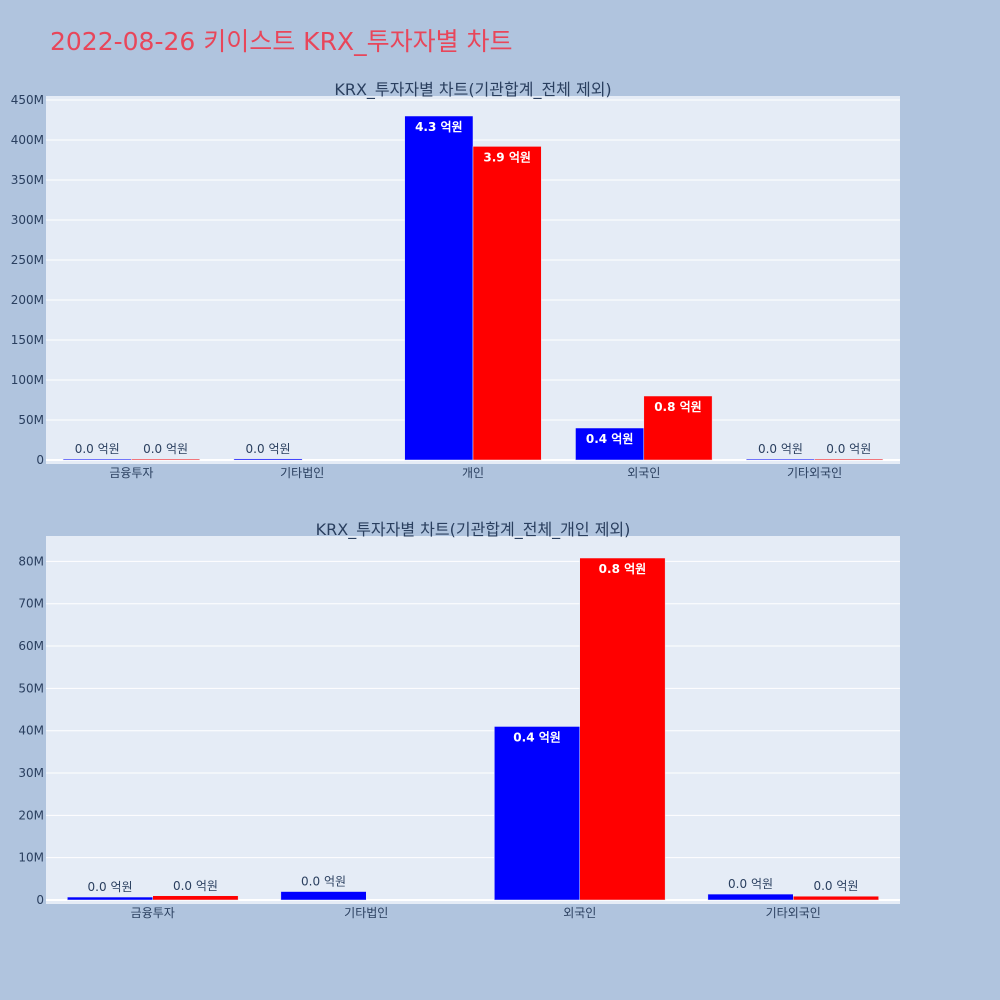 This screenshot has height=1000, width=1000. What do you see at coordinates (27, 340) in the screenshot?
I see `y-tick-label: 150M` at bounding box center [27, 340].